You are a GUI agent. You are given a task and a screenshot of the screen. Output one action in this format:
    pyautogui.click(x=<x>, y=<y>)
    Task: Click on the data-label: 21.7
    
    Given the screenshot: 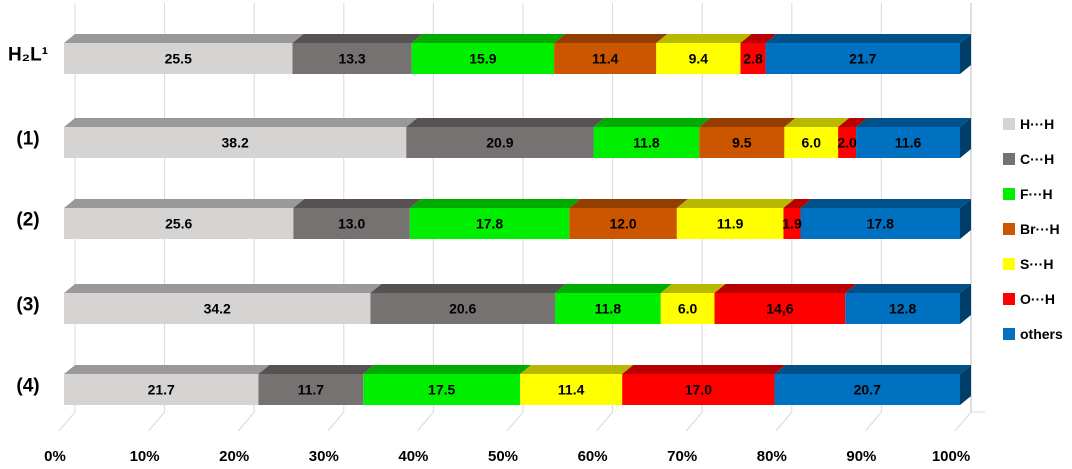 What is the action you would take?
    pyautogui.click(x=161, y=390)
    